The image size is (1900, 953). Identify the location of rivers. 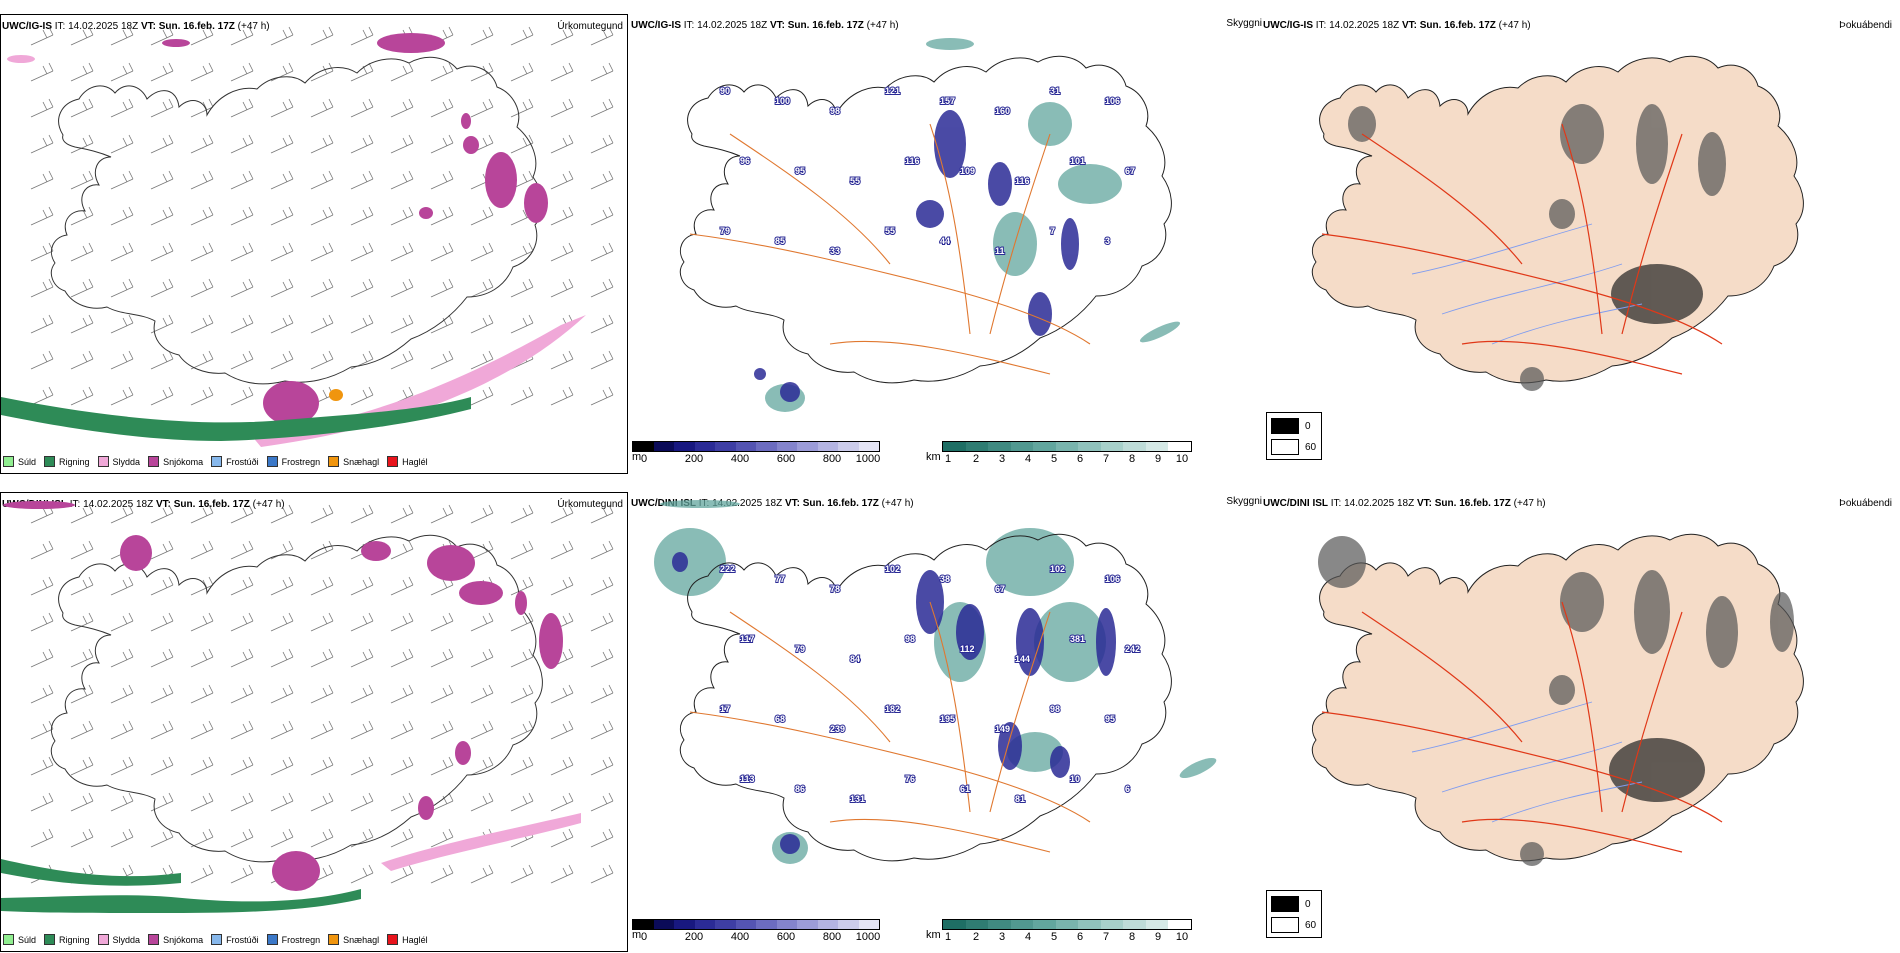
(1527, 762).